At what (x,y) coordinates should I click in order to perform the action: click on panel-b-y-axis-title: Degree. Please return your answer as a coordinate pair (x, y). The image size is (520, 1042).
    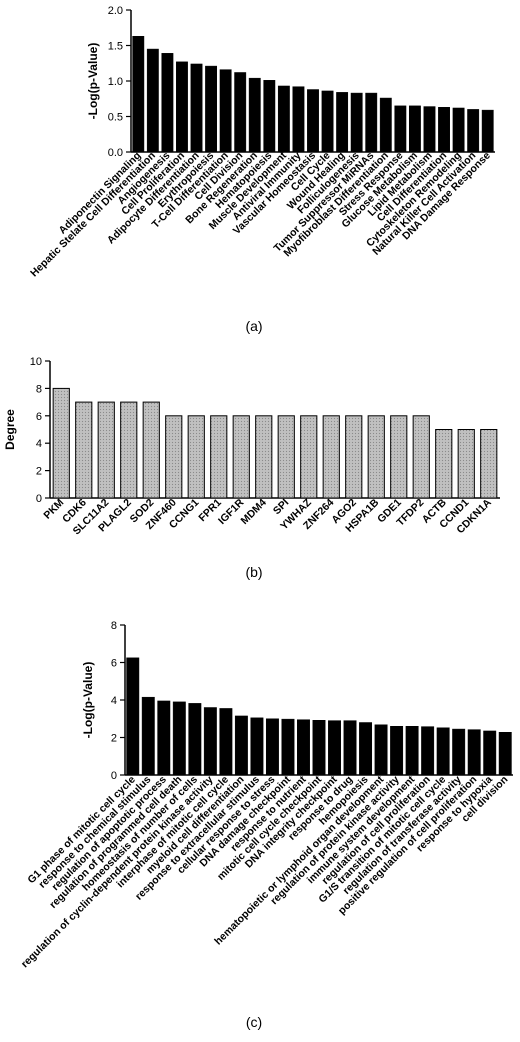
    Looking at the image, I should click on (10, 429).